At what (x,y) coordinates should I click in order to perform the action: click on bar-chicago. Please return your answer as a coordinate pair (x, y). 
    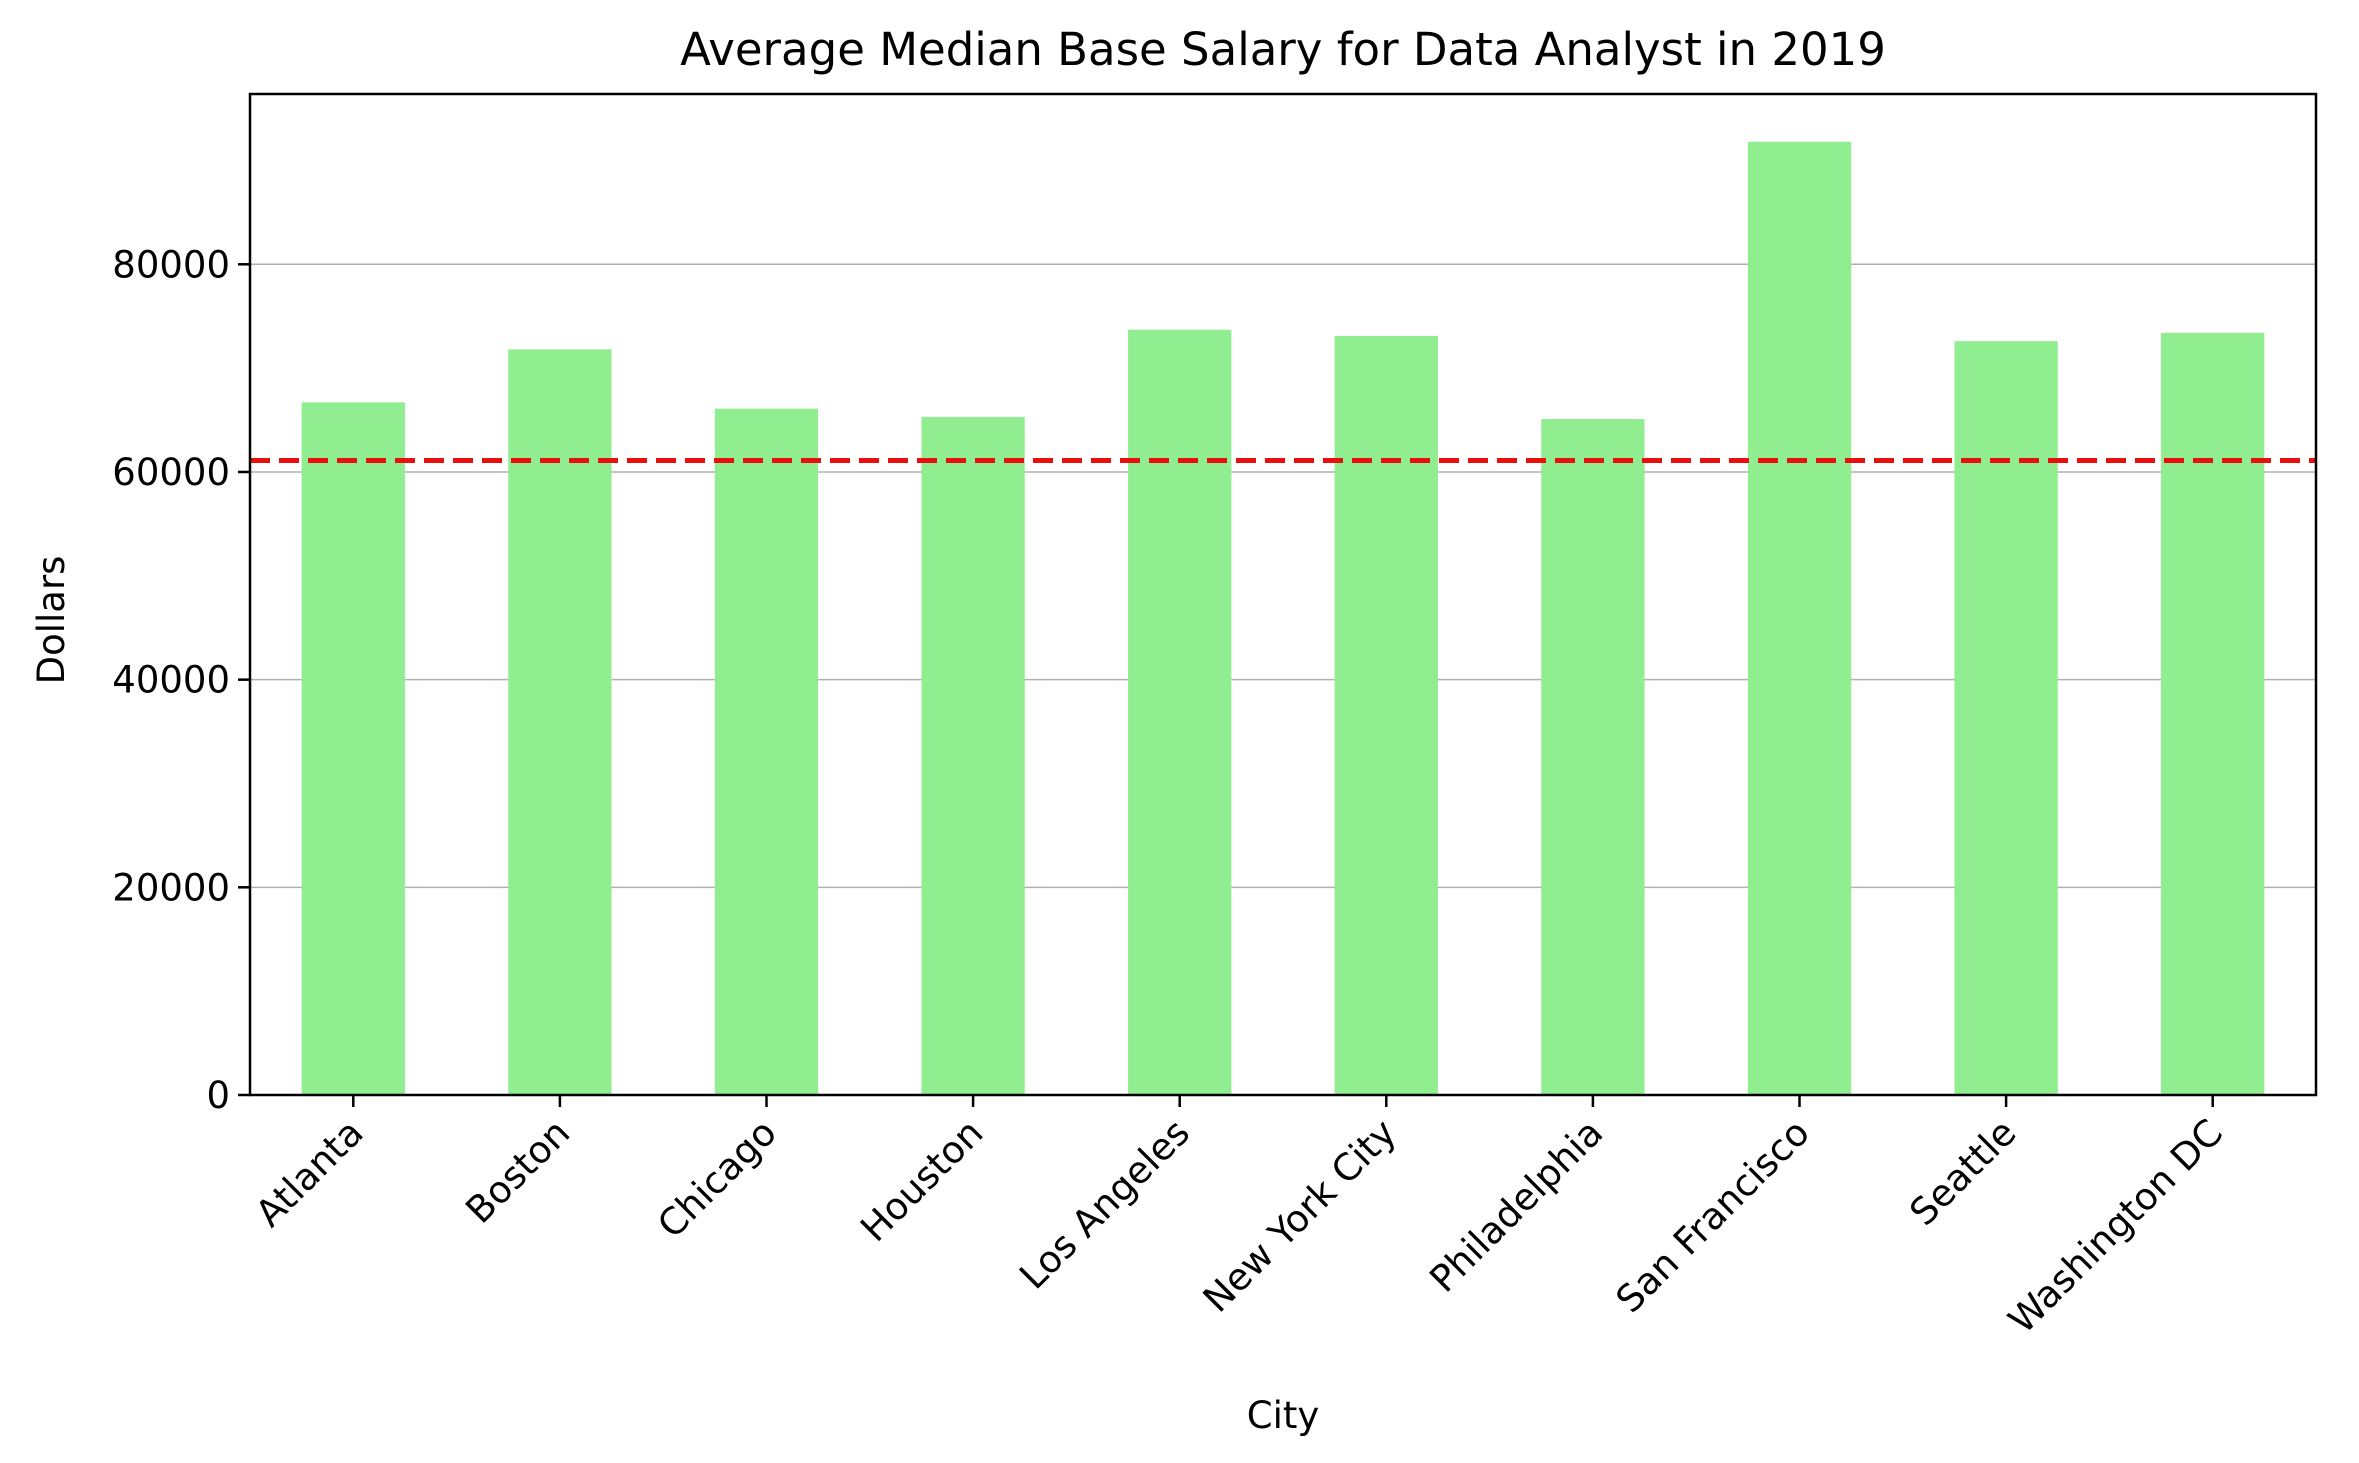
    Looking at the image, I should click on (766, 752).